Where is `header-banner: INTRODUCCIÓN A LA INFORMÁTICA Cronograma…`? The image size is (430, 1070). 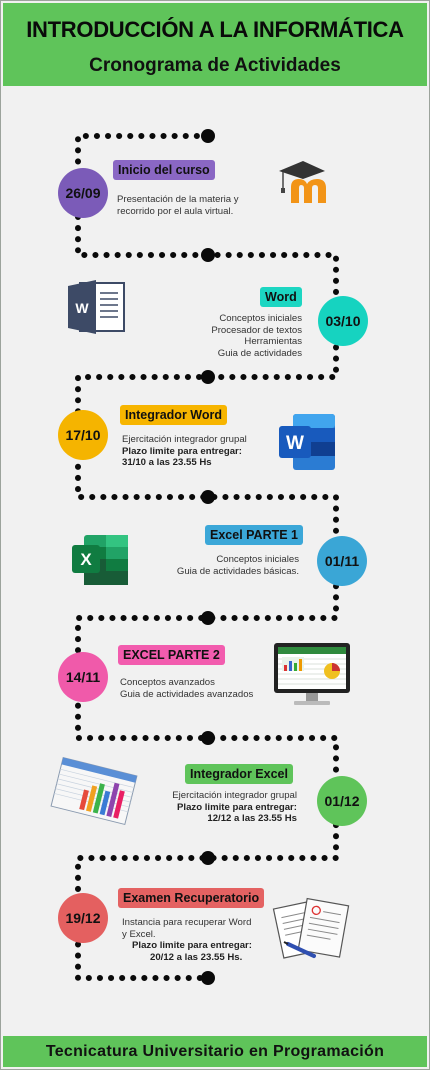 header-banner: INTRODUCCIÓN A LA INFORMÁTICA Cronograma… is located at coordinates (215, 44).